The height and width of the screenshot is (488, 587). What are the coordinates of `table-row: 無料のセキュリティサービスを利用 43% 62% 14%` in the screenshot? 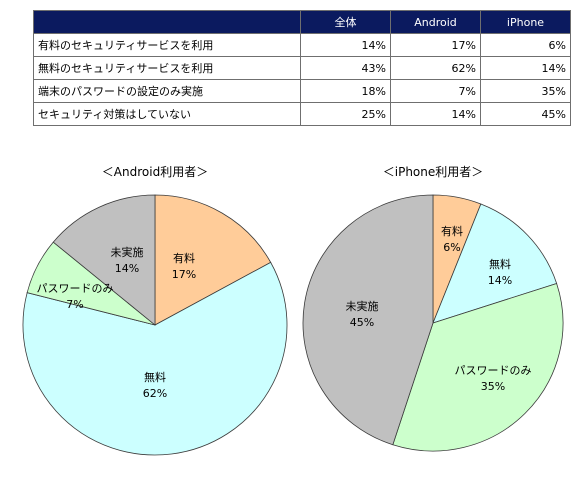 It's located at (302, 68).